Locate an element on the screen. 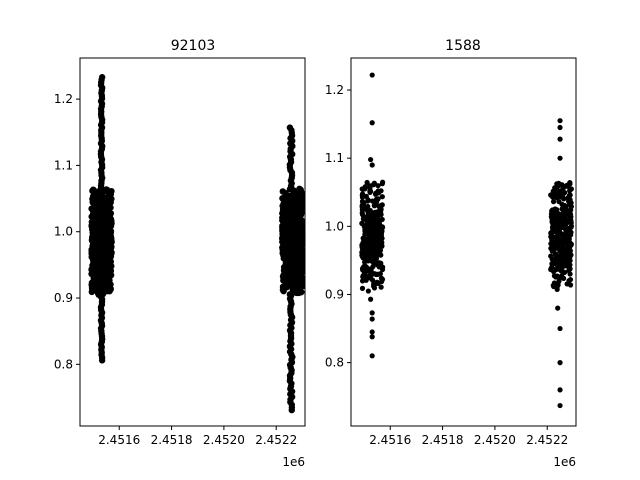  x-axis: 2.4516 2.4518 2.4520 2.4522 is located at coordinates (197, 436).